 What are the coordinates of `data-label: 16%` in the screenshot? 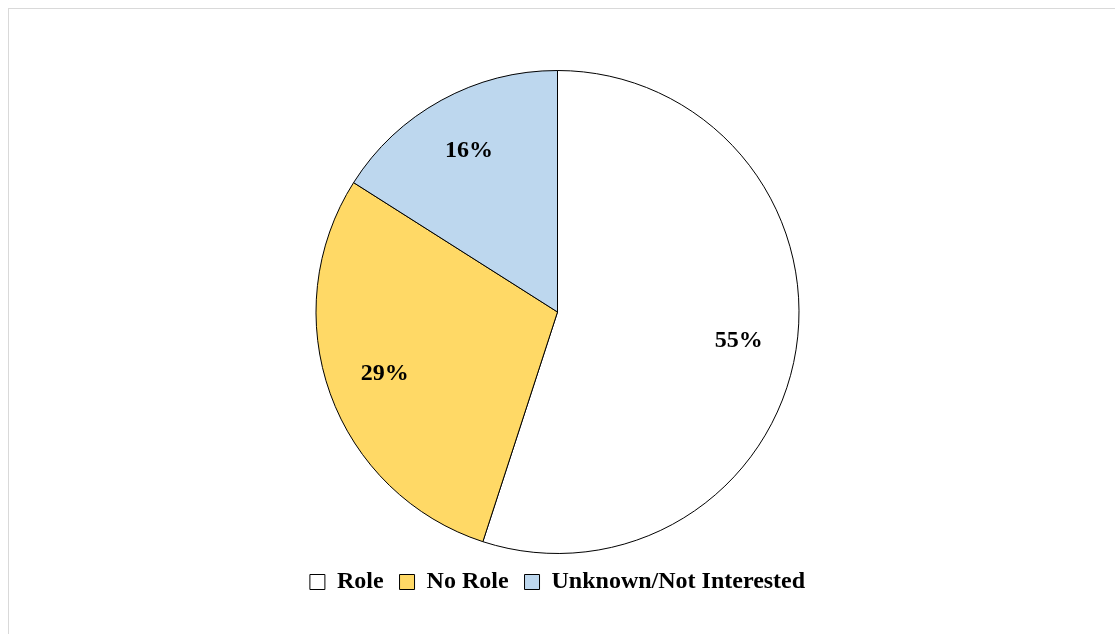 It's located at (469, 149).